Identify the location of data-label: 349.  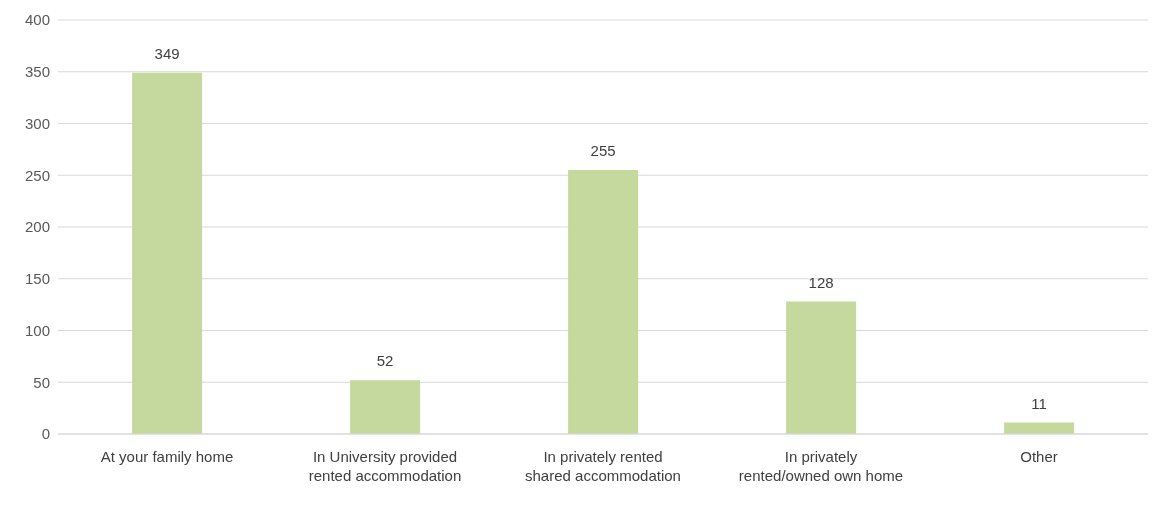
(167, 53).